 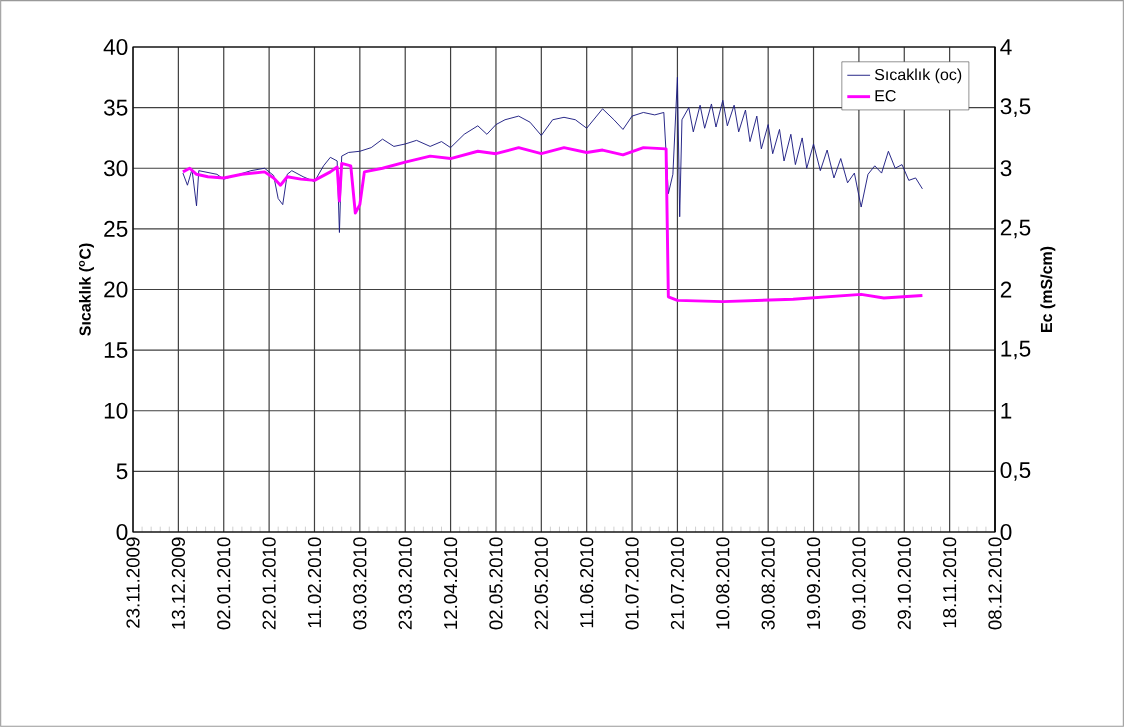 I want to click on y-tick-label: 10, so click(x=116, y=410).